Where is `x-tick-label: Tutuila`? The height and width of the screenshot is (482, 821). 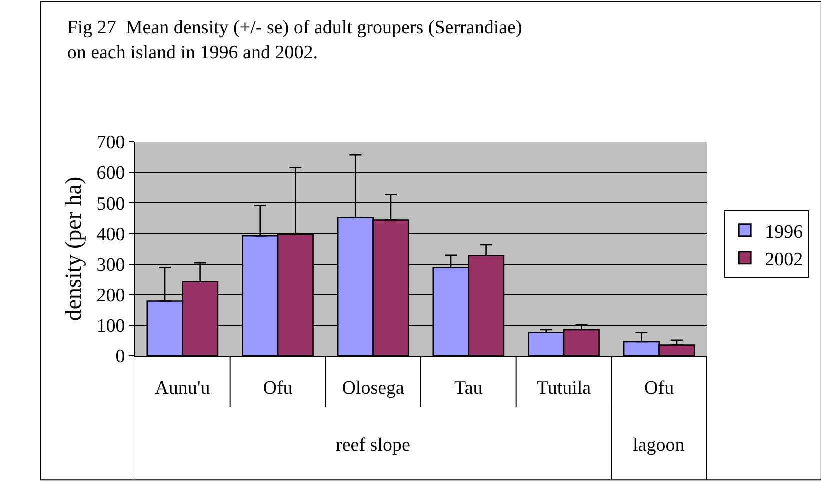 x-tick-label: Tutuila is located at coordinates (564, 388).